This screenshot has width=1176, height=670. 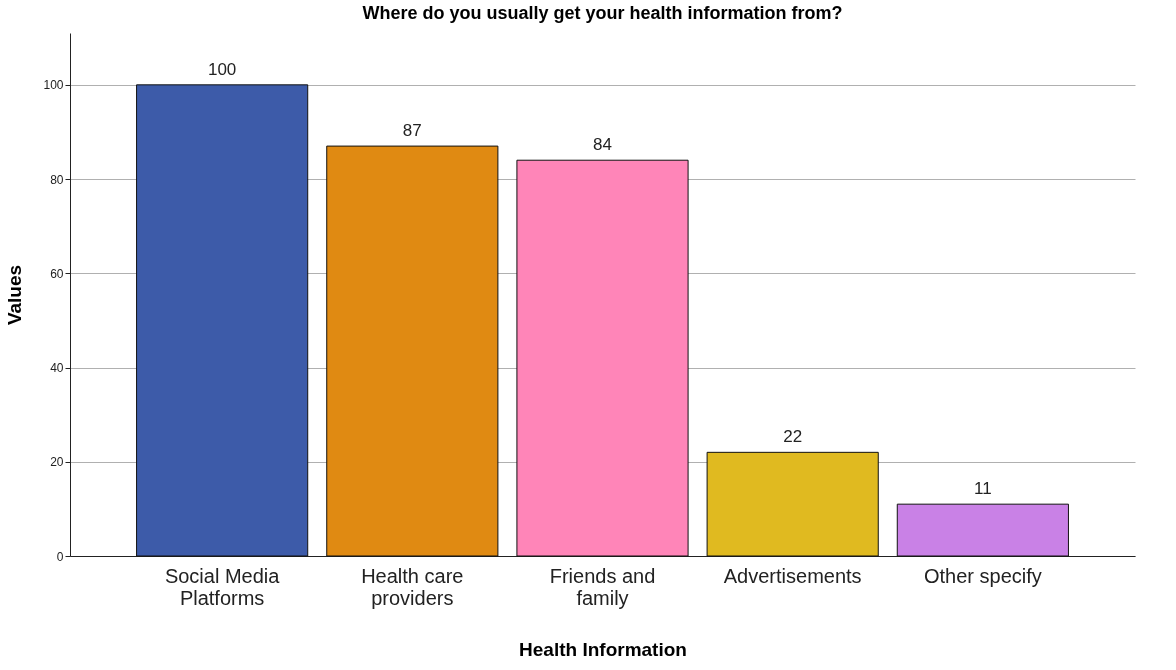 What do you see at coordinates (57, 368) in the screenshot?
I see `y-tick-label: 40` at bounding box center [57, 368].